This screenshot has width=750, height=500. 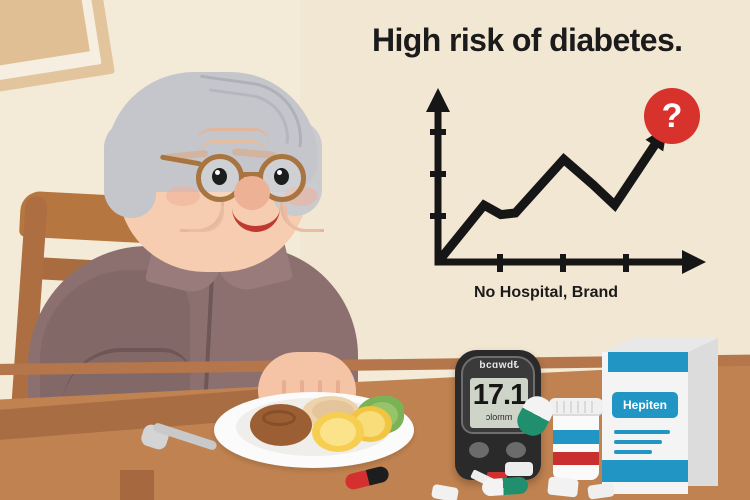 I want to click on capsule-green, so click(x=505, y=486).